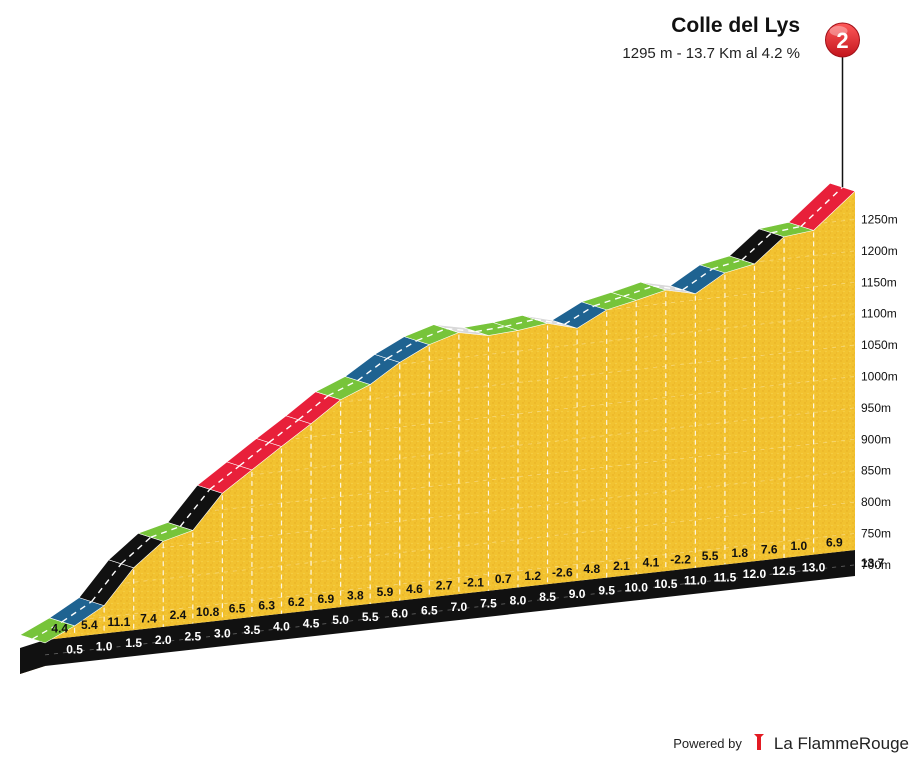 The height and width of the screenshot is (760, 915). I want to click on gradient-label: 5.4, so click(89, 625).